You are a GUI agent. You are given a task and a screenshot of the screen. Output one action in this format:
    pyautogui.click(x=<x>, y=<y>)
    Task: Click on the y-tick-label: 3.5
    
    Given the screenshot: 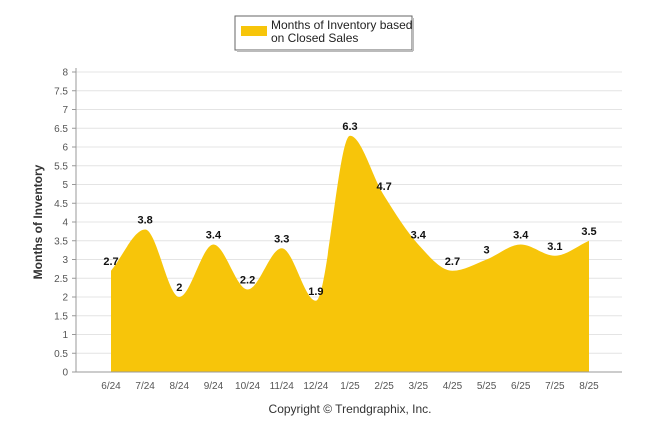 What is the action you would take?
    pyautogui.click(x=61, y=241)
    